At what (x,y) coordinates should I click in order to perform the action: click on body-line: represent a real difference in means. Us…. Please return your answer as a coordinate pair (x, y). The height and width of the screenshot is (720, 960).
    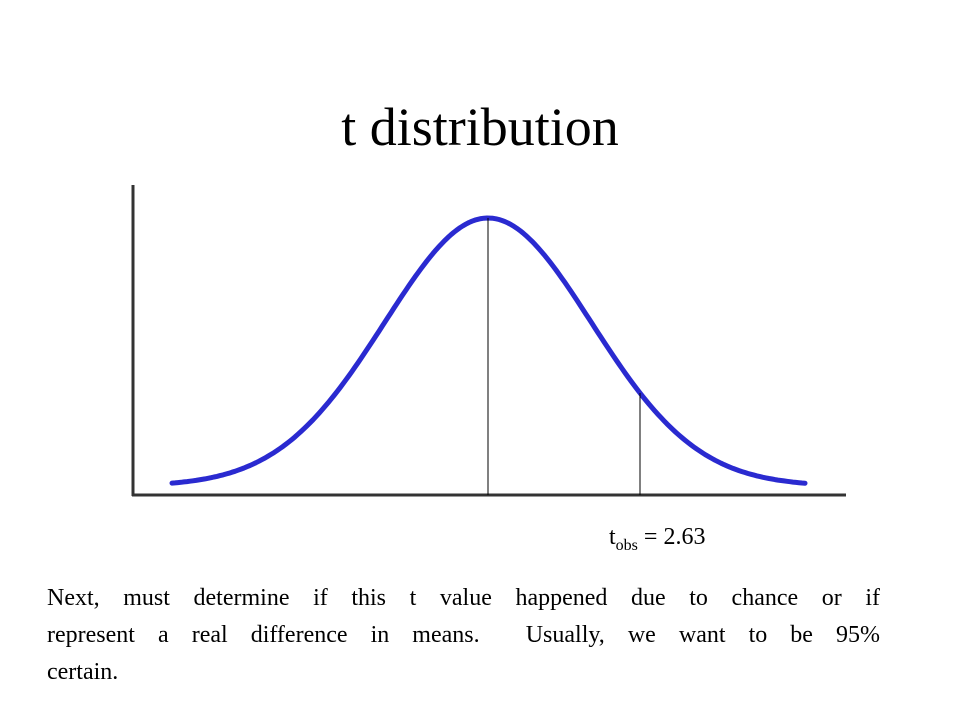
    Looking at the image, I should click on (463, 635).